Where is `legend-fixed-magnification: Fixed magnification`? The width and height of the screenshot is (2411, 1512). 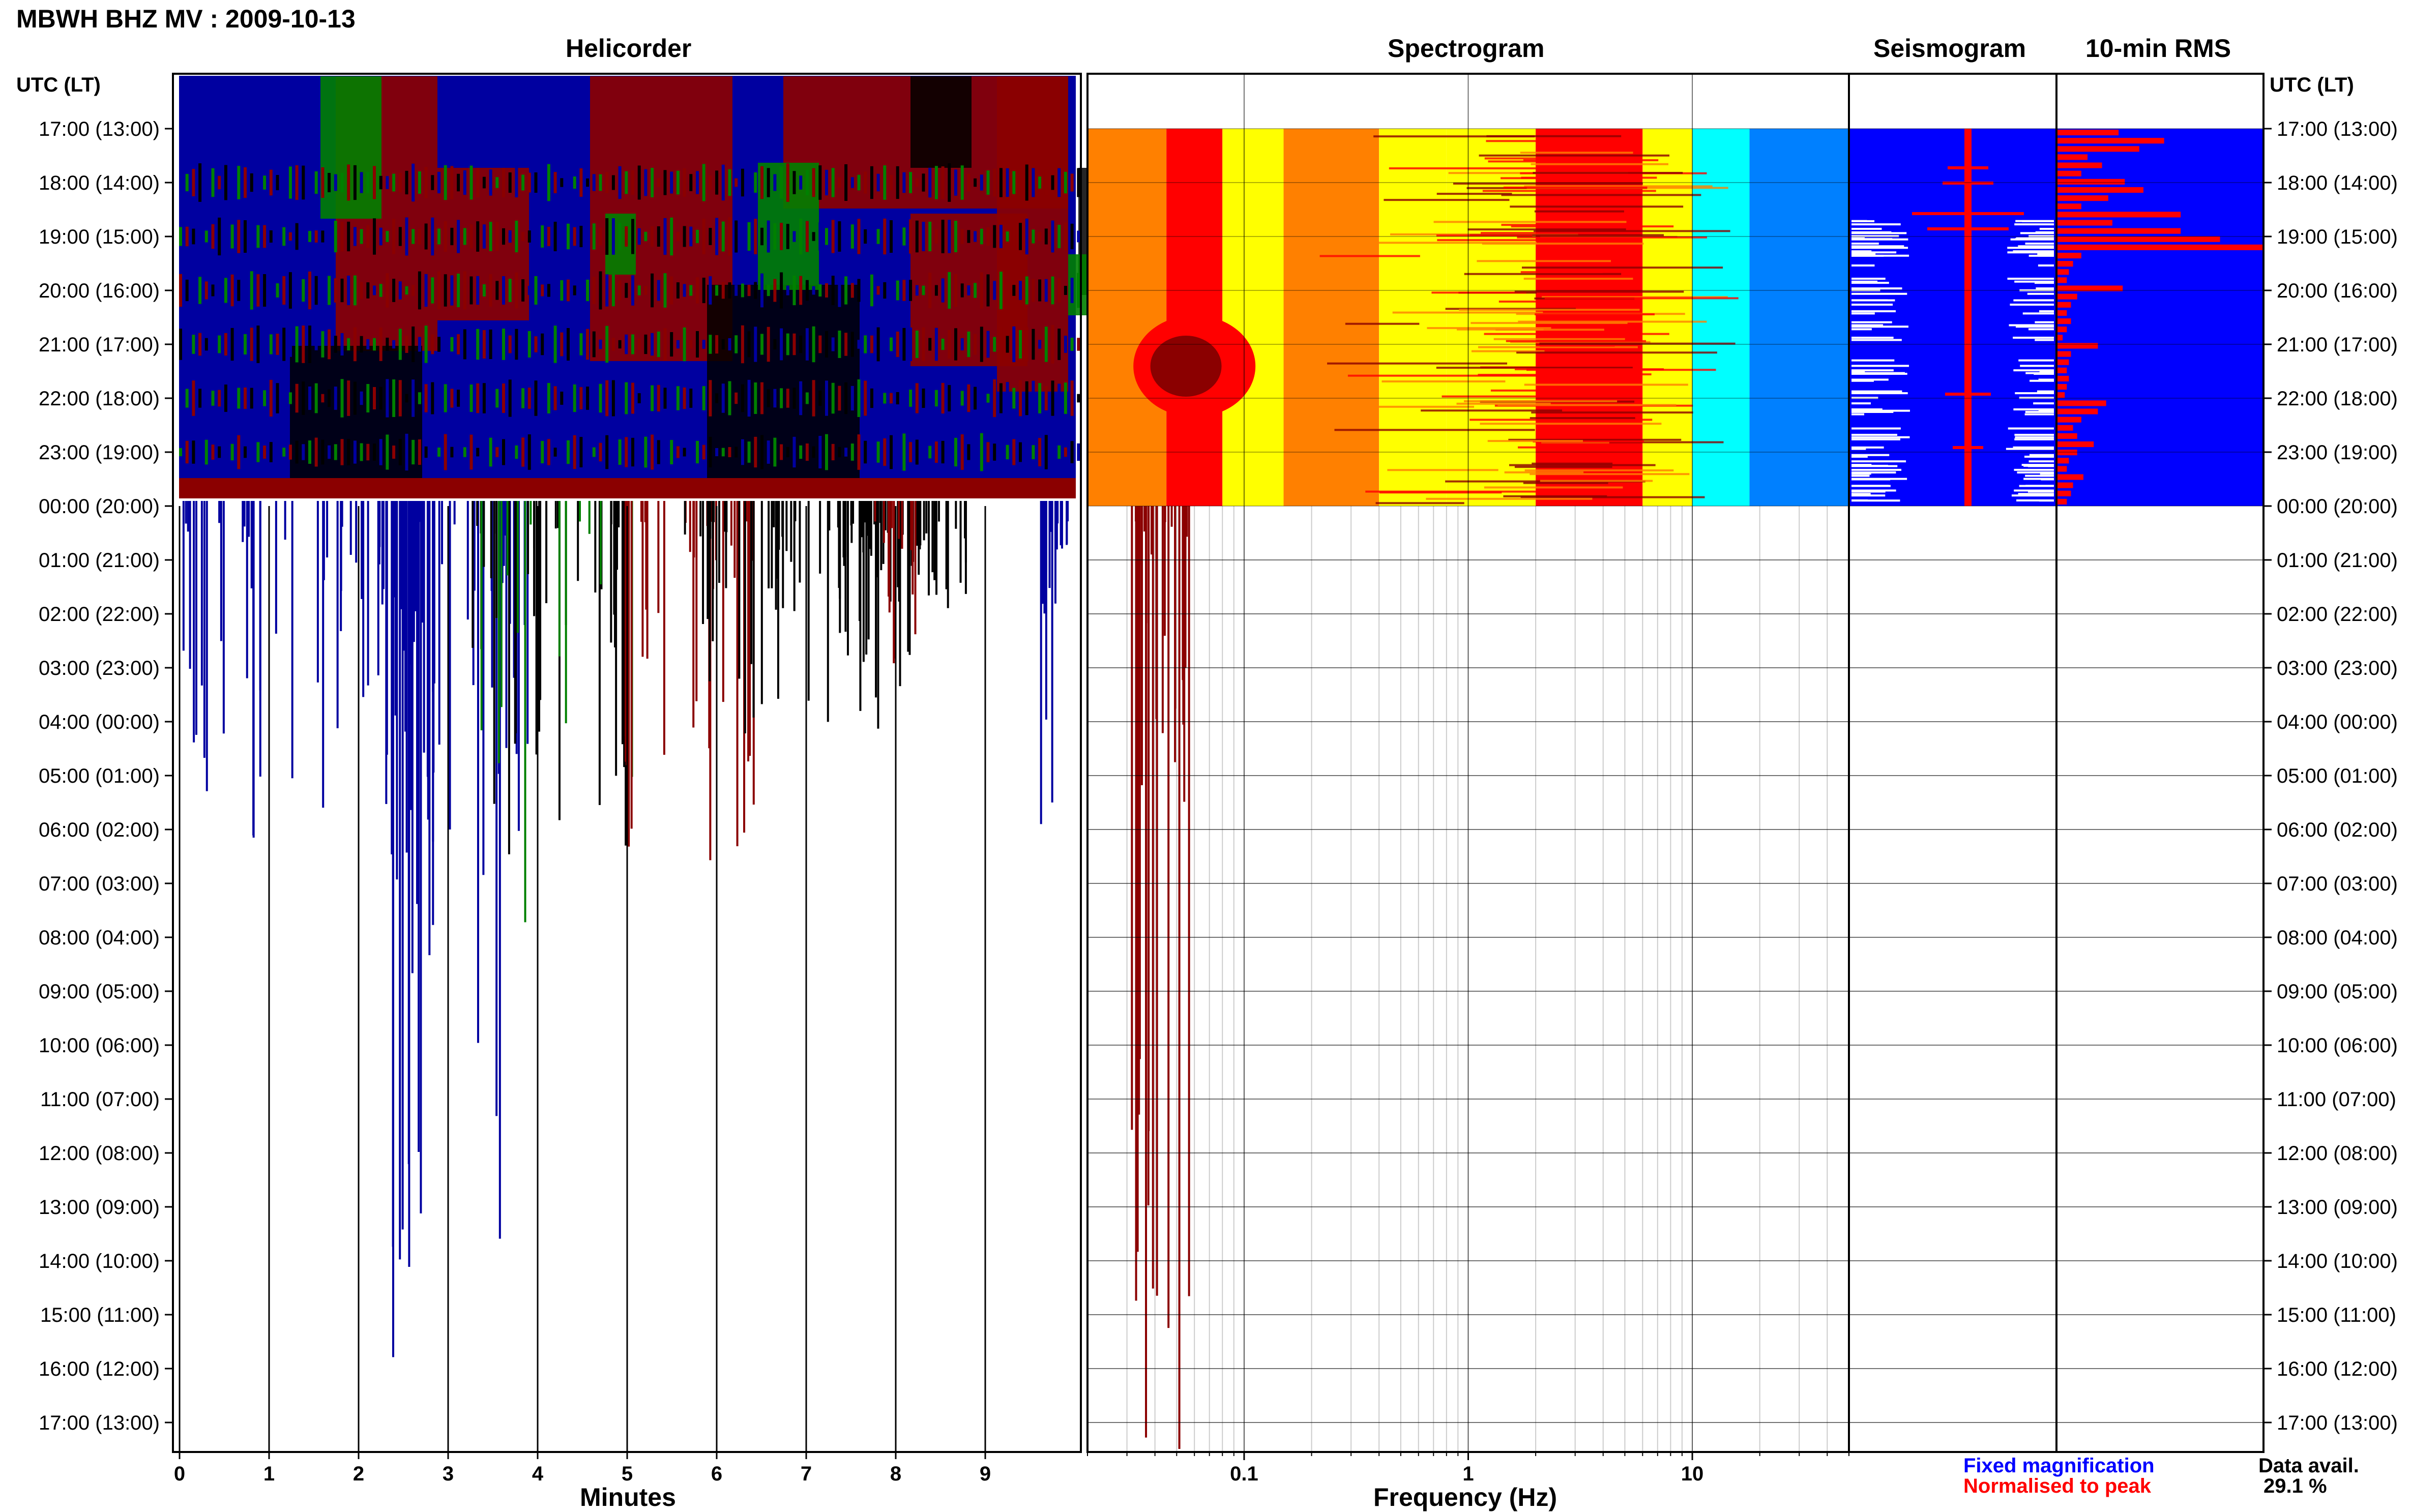
legend-fixed-magnification: Fixed magnification is located at coordinates (2059, 1466).